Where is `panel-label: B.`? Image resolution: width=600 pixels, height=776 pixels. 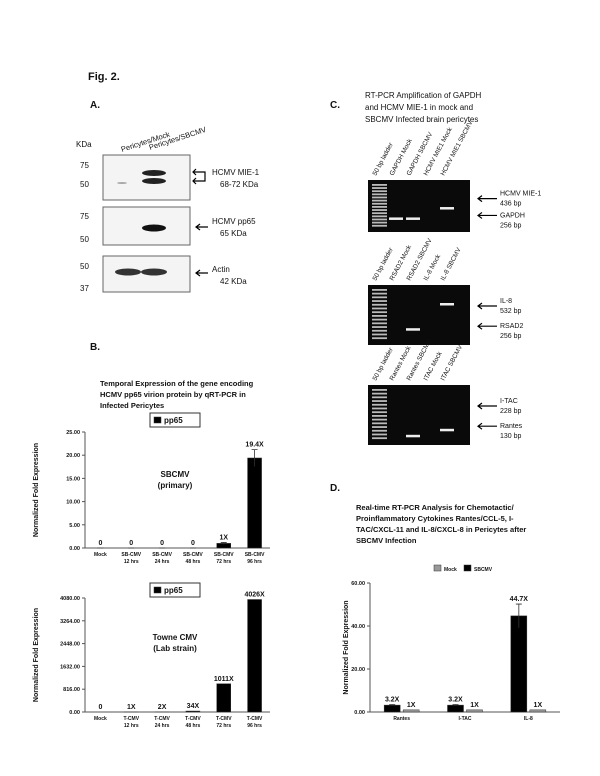 panel-label: B. is located at coordinates (95, 347).